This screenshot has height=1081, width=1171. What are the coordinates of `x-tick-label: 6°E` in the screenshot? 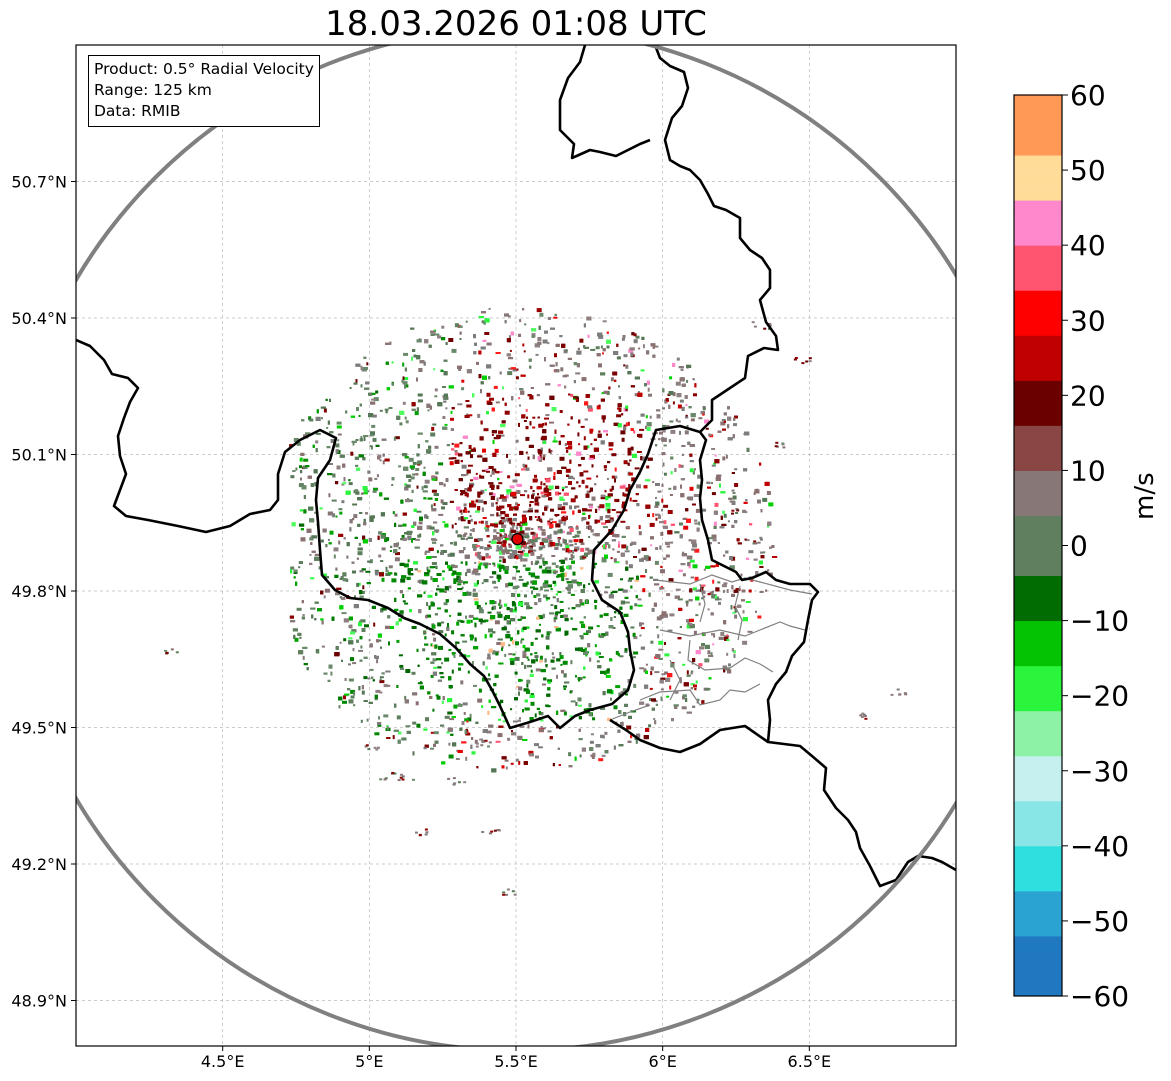 It's located at (663, 1061).